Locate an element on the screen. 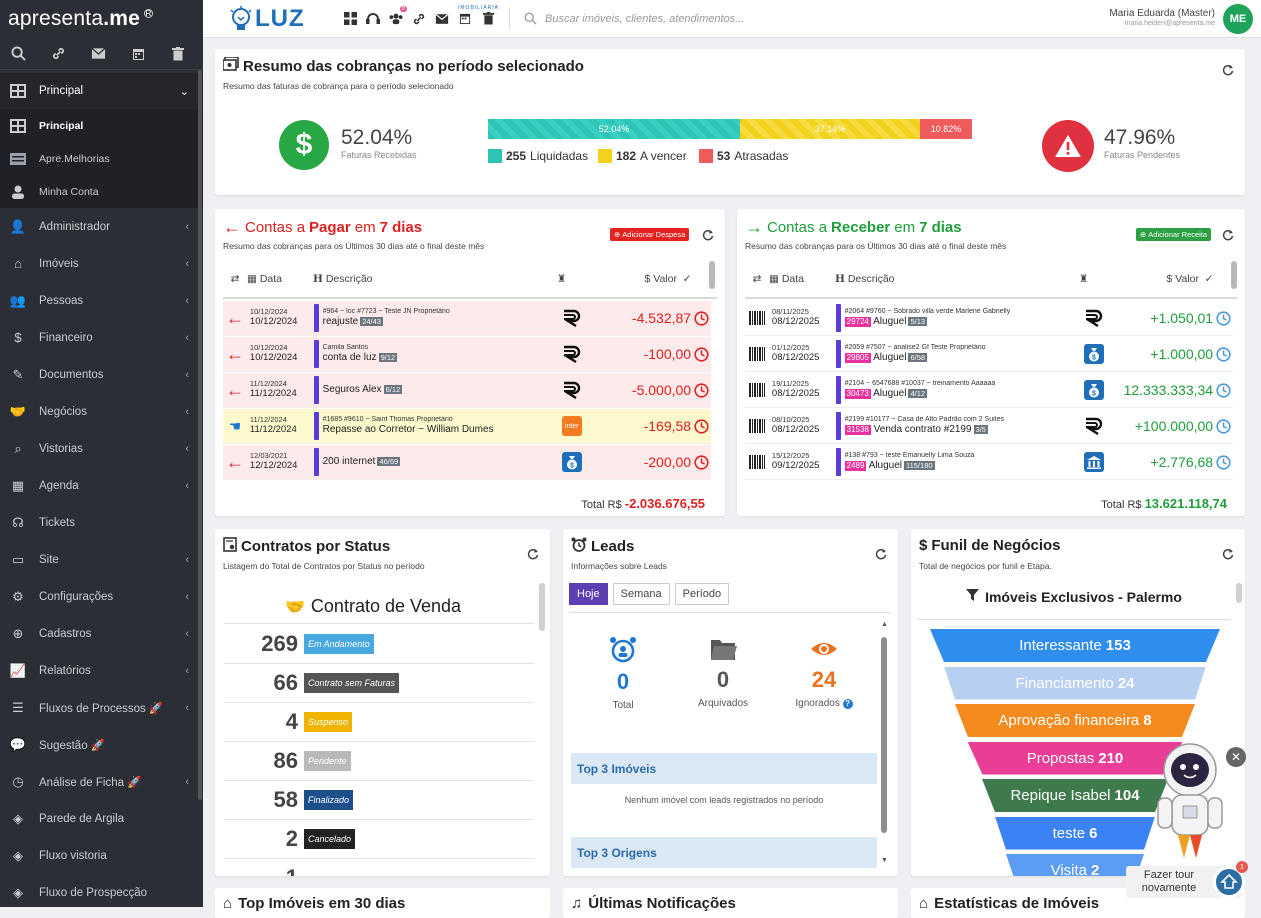 The image size is (1261, 918). invoice-tag: 31538 is located at coordinates (857, 430).